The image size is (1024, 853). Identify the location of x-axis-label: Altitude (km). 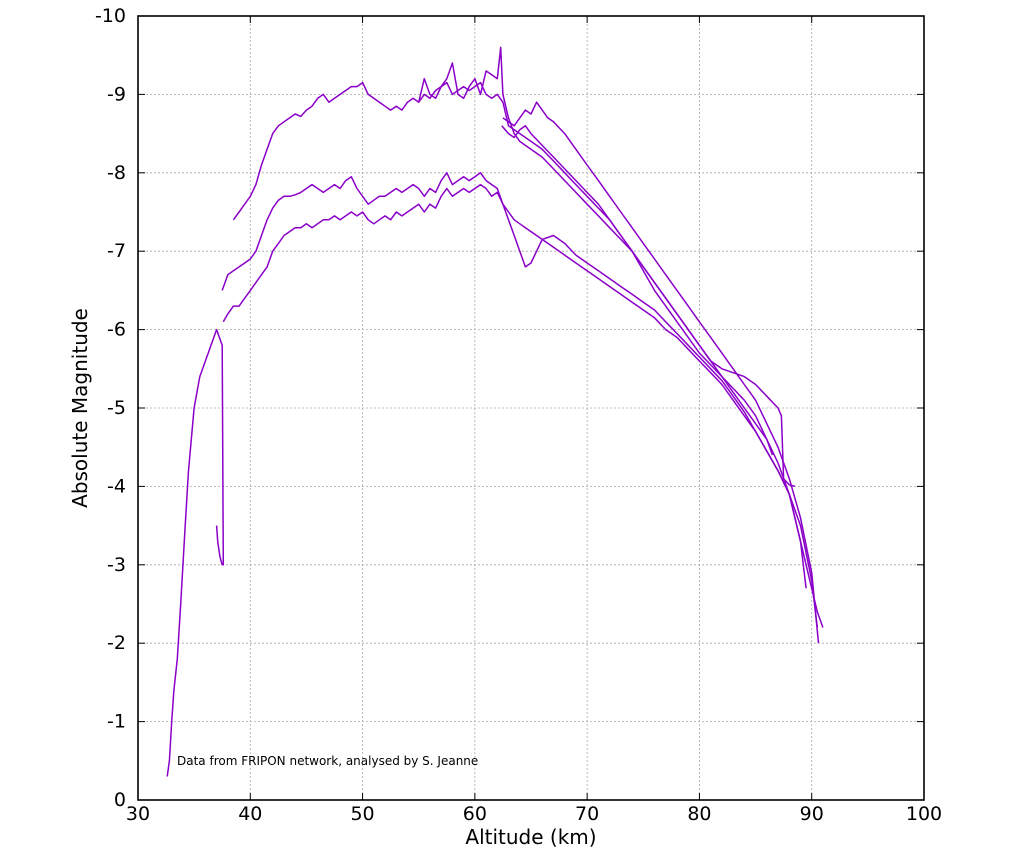
(530, 837).